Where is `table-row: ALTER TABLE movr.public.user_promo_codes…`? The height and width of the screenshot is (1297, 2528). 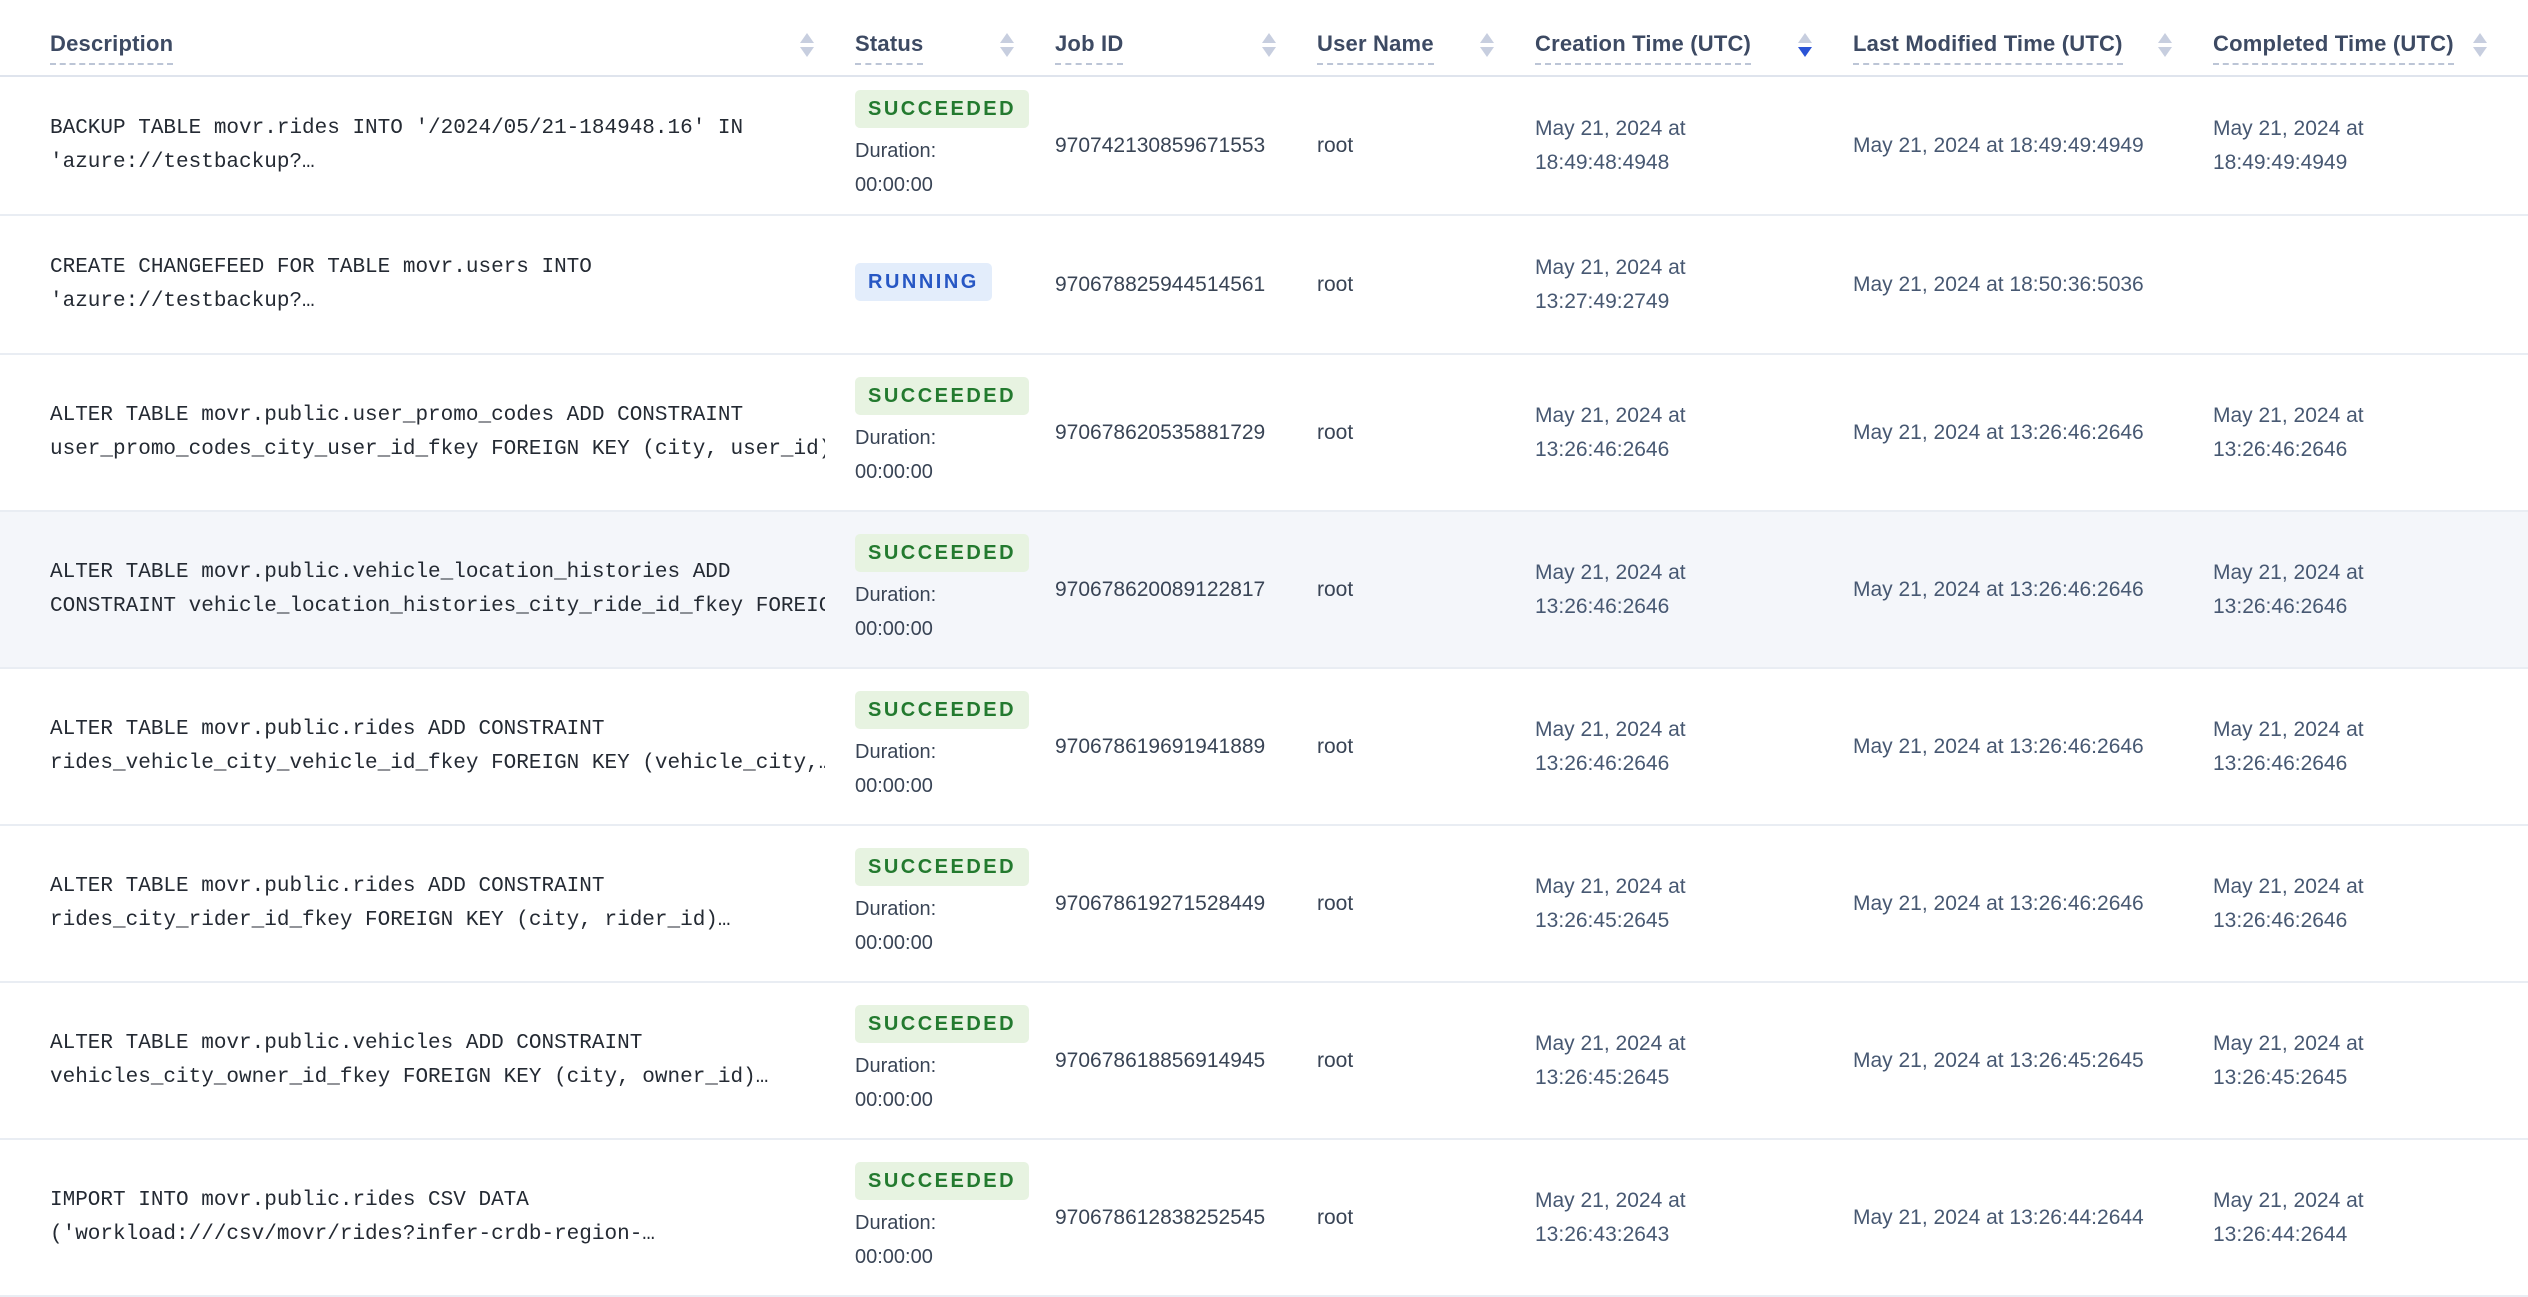 table-row: ALTER TABLE movr.public.user_promo_codes… is located at coordinates (1264, 433).